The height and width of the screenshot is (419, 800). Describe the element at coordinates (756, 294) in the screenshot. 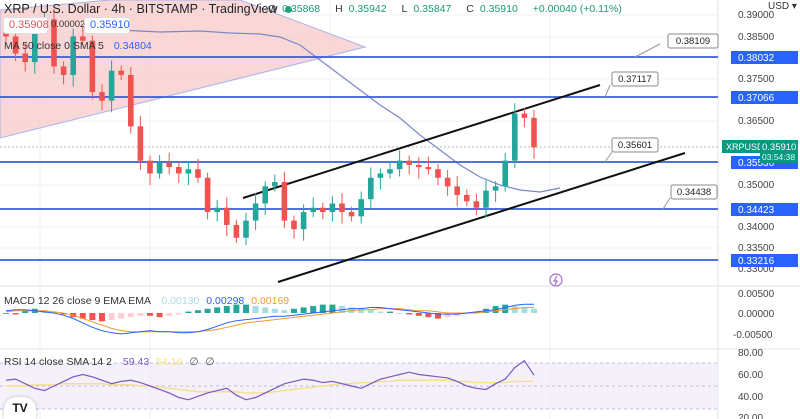

I see `svg-text: 0.00500` at that location.